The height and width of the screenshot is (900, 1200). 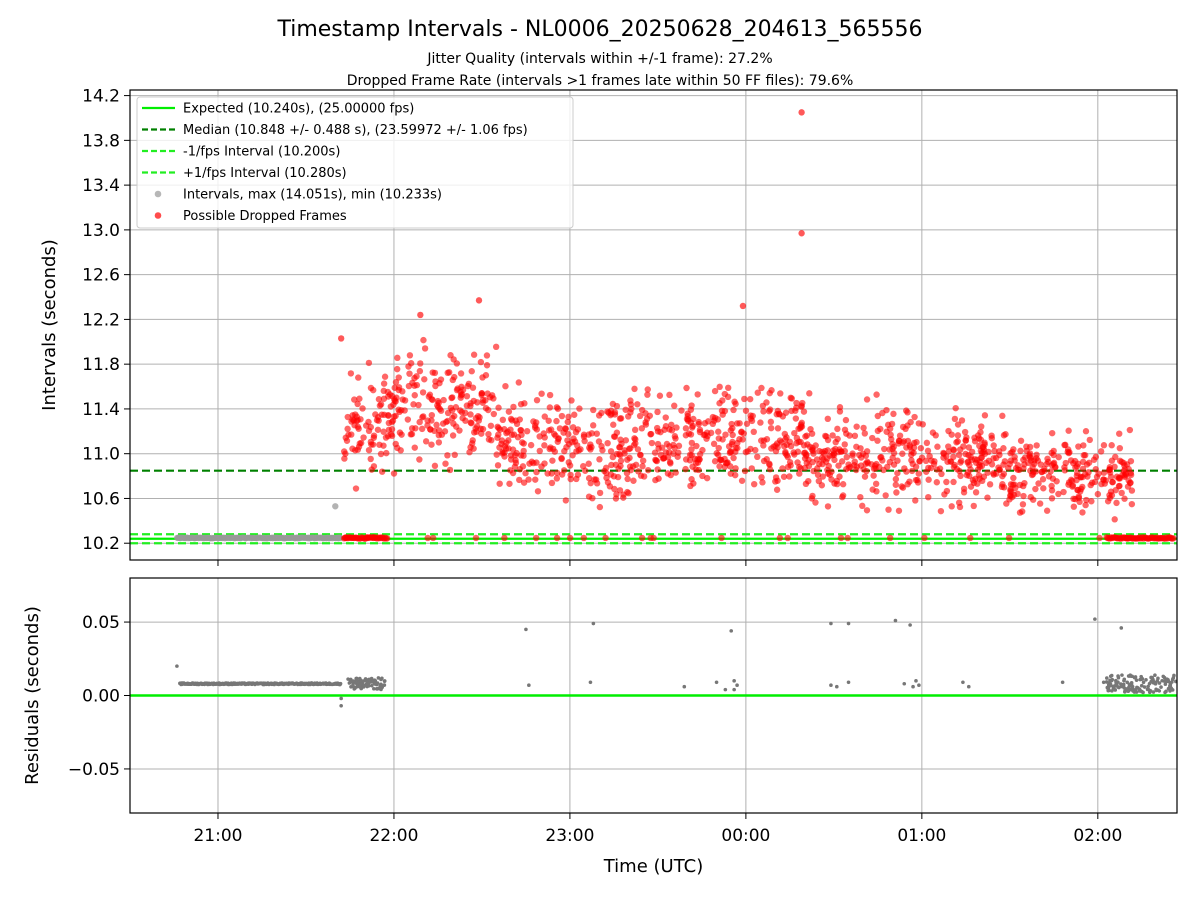 What do you see at coordinates (101, 141) in the screenshot?
I see `y-tick-label: 13.8` at bounding box center [101, 141].